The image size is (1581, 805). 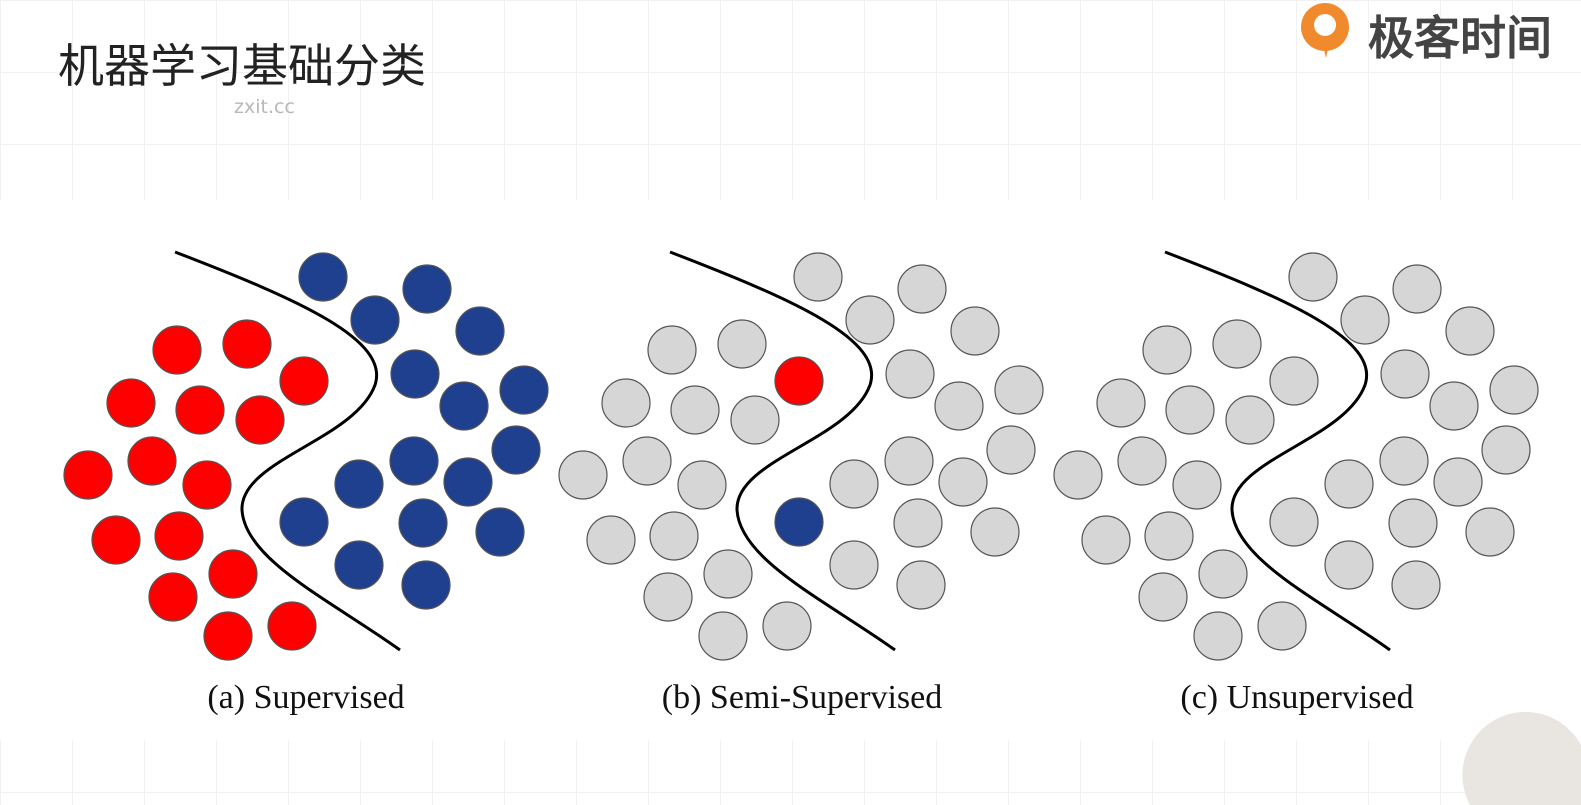 I want to click on caption: (b) Semi-Supervised, so click(x=802, y=697).